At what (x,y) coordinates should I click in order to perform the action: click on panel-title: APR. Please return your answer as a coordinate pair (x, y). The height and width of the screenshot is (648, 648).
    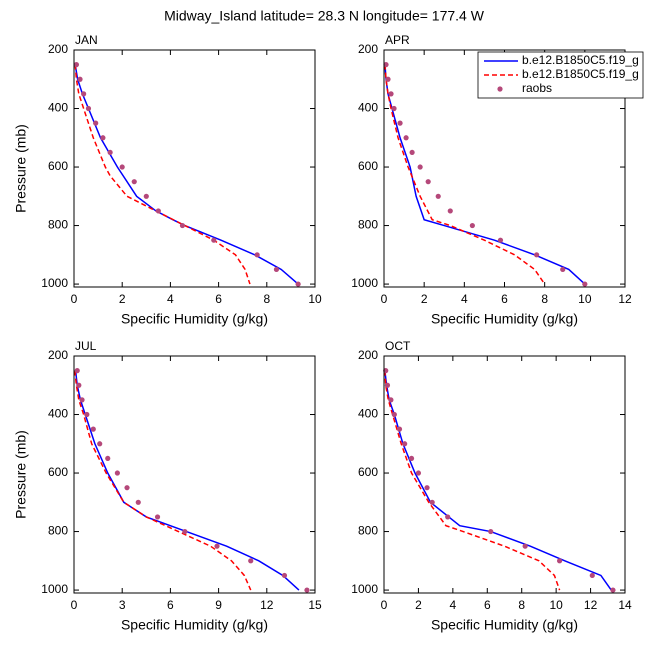
    Looking at the image, I should click on (397, 40).